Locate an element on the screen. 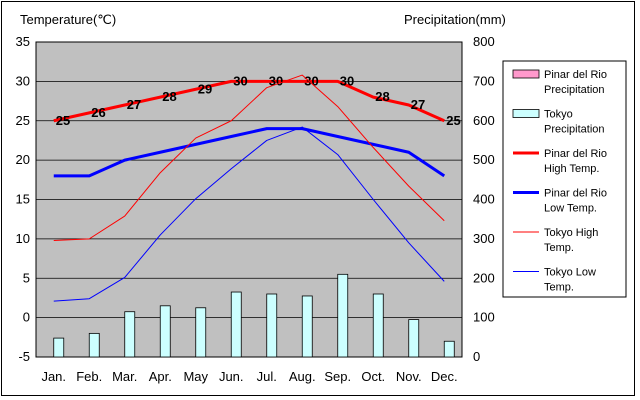  x-tick-label: Jul. is located at coordinates (267, 376).